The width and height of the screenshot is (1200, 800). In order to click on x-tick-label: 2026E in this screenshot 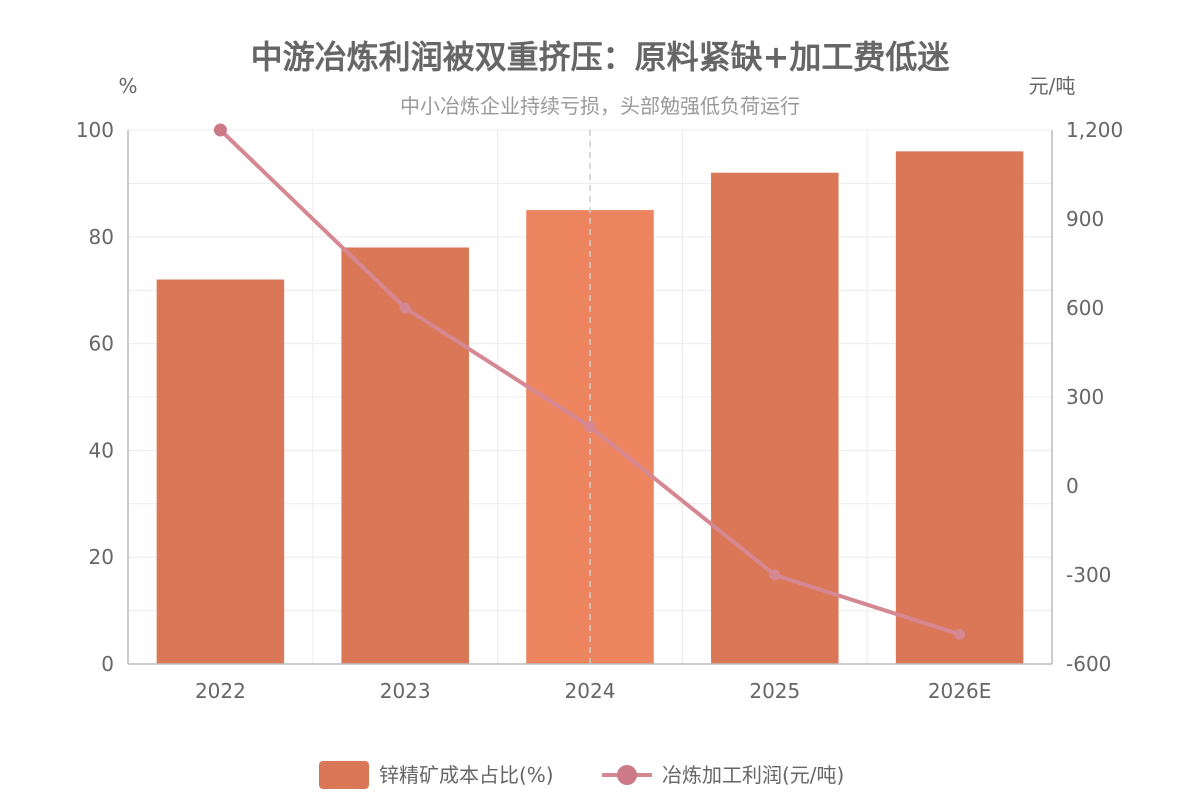, I will do `click(960, 691)`.